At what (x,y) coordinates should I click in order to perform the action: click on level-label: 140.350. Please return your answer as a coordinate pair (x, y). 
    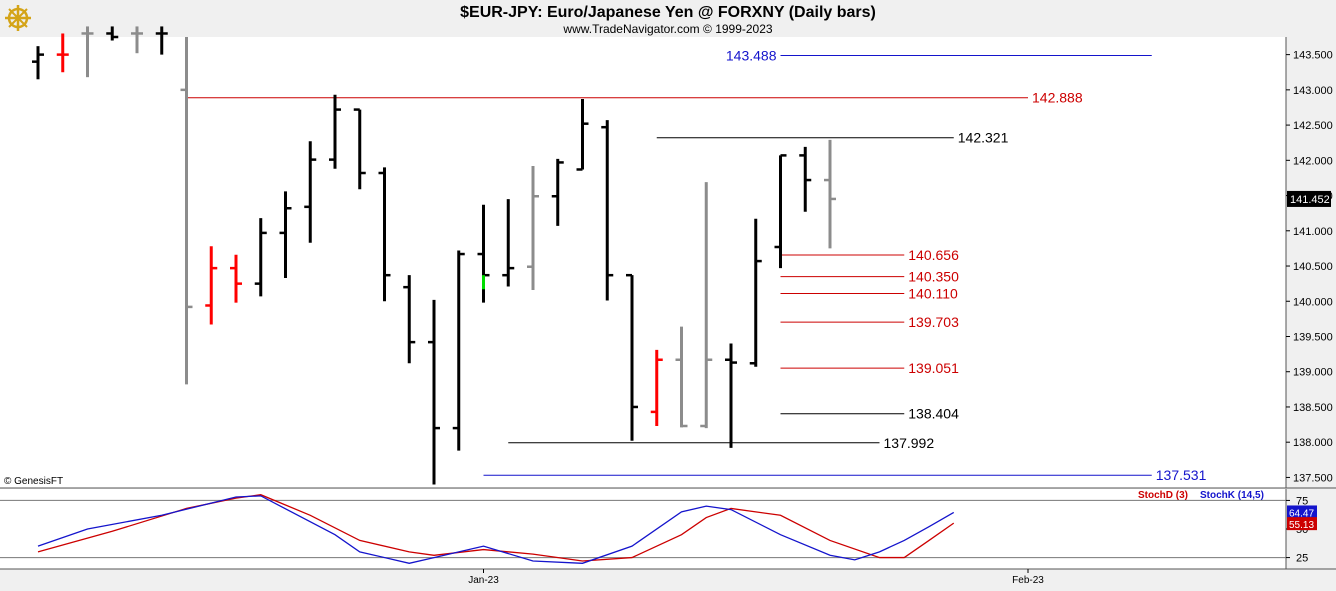
    Looking at the image, I should click on (933, 277).